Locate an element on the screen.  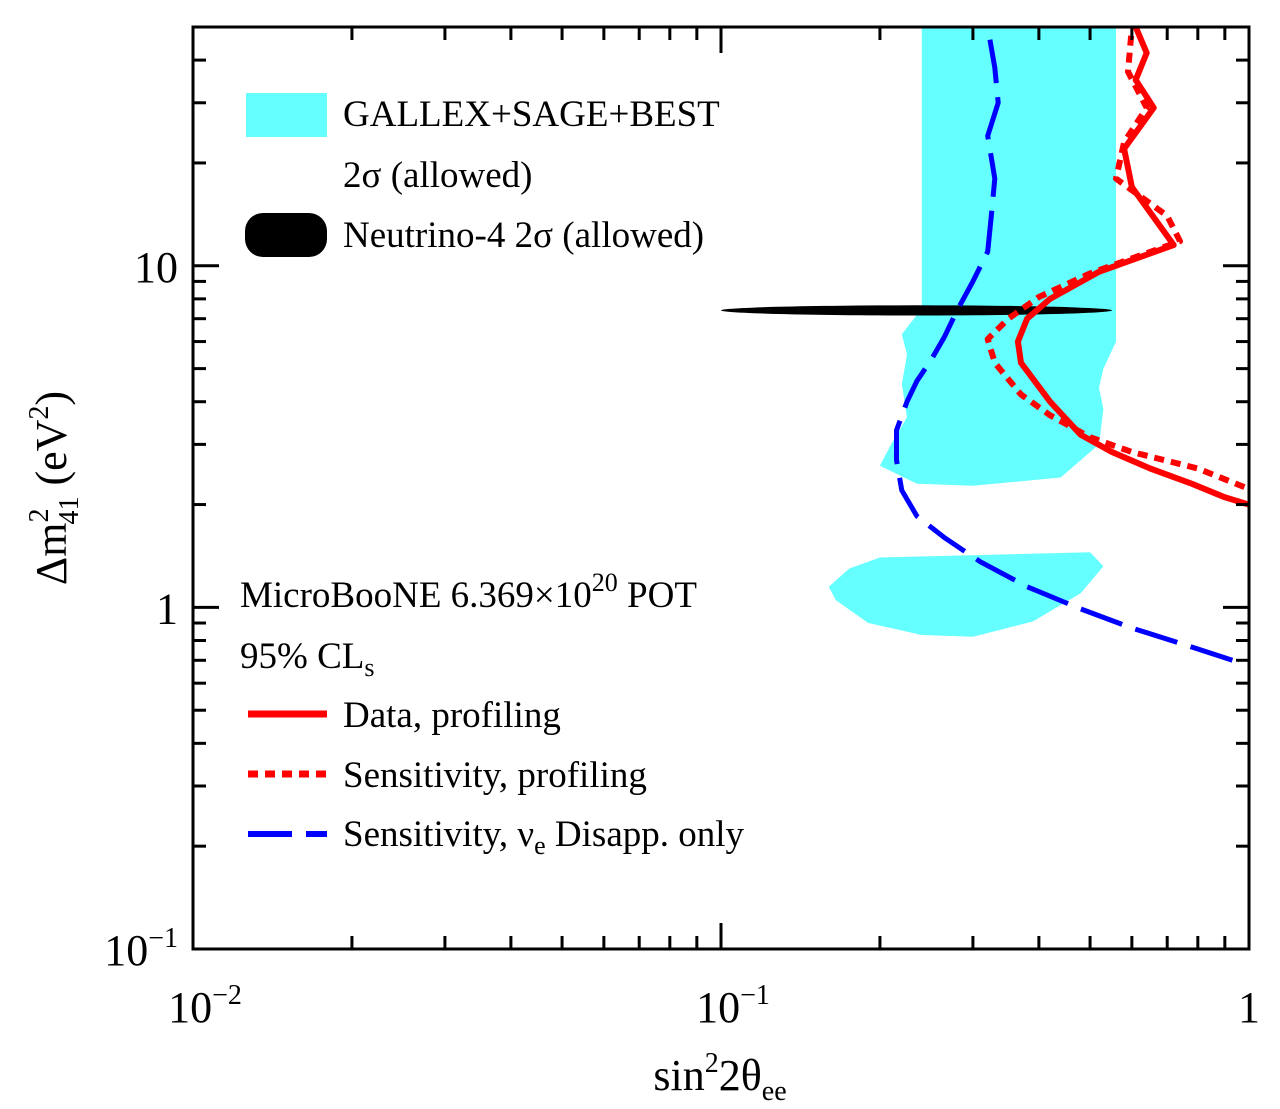
x-tick-label-0-base: 10 is located at coordinates (190, 1007).